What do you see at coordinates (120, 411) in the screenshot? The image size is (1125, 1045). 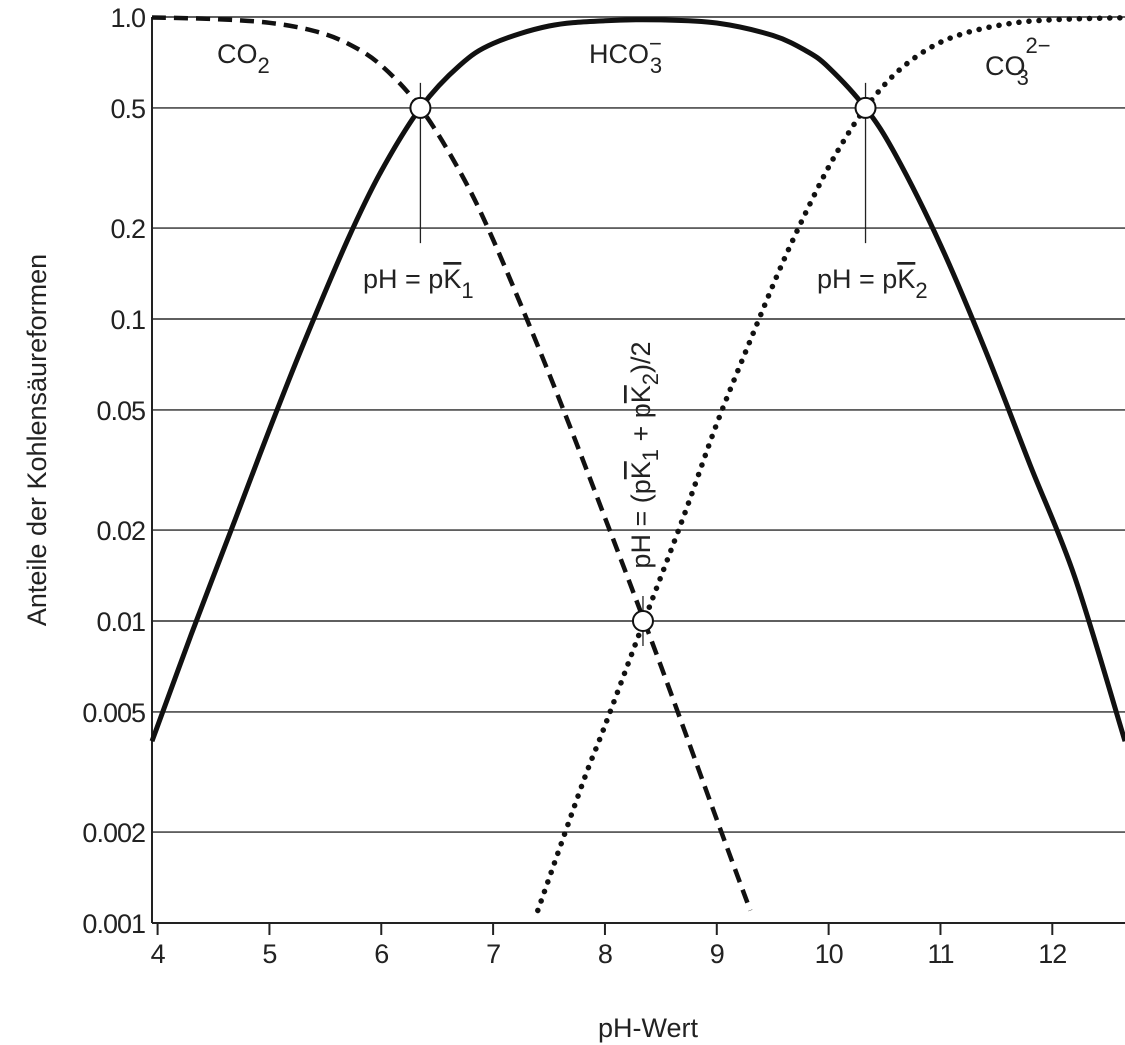 I see `y-tick-label: 0.05` at bounding box center [120, 411].